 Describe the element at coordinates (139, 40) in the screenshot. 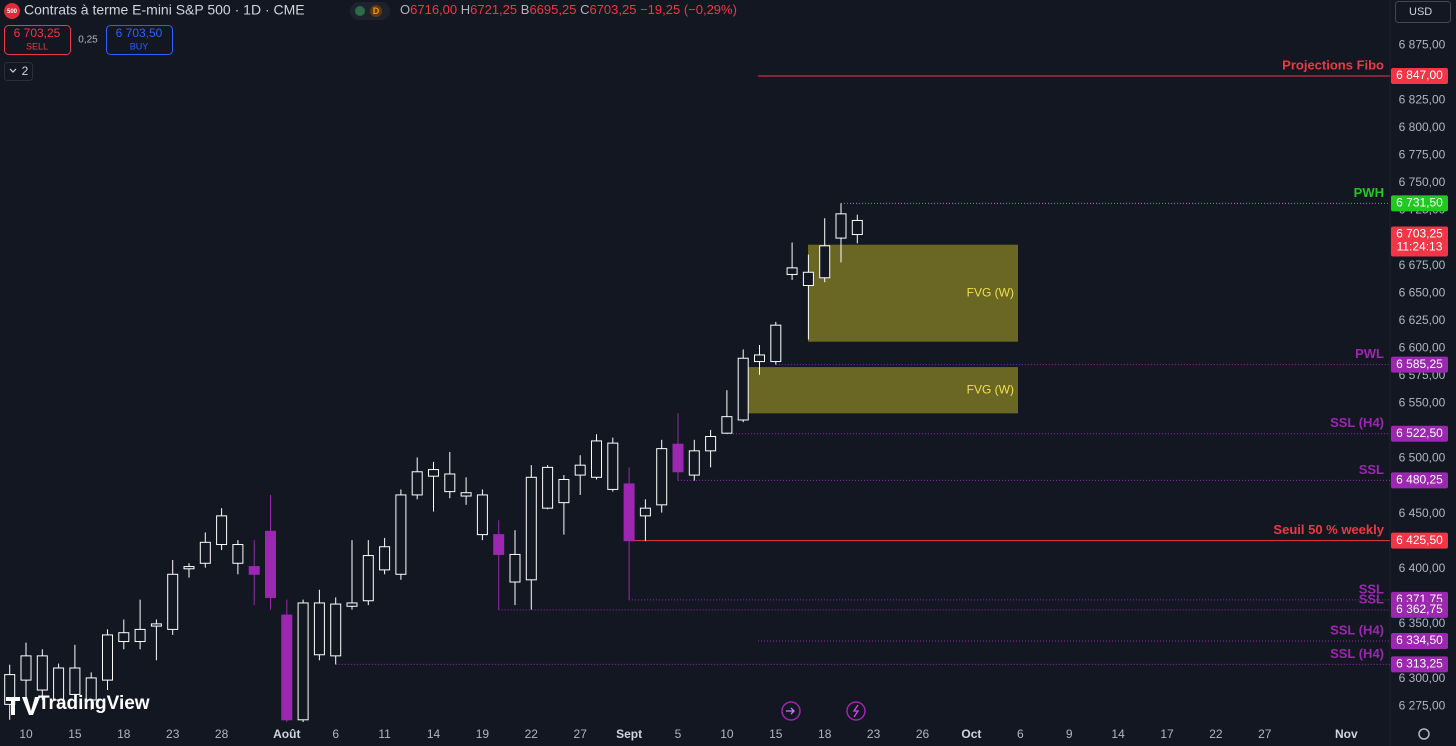

I see `buy-button` at that location.